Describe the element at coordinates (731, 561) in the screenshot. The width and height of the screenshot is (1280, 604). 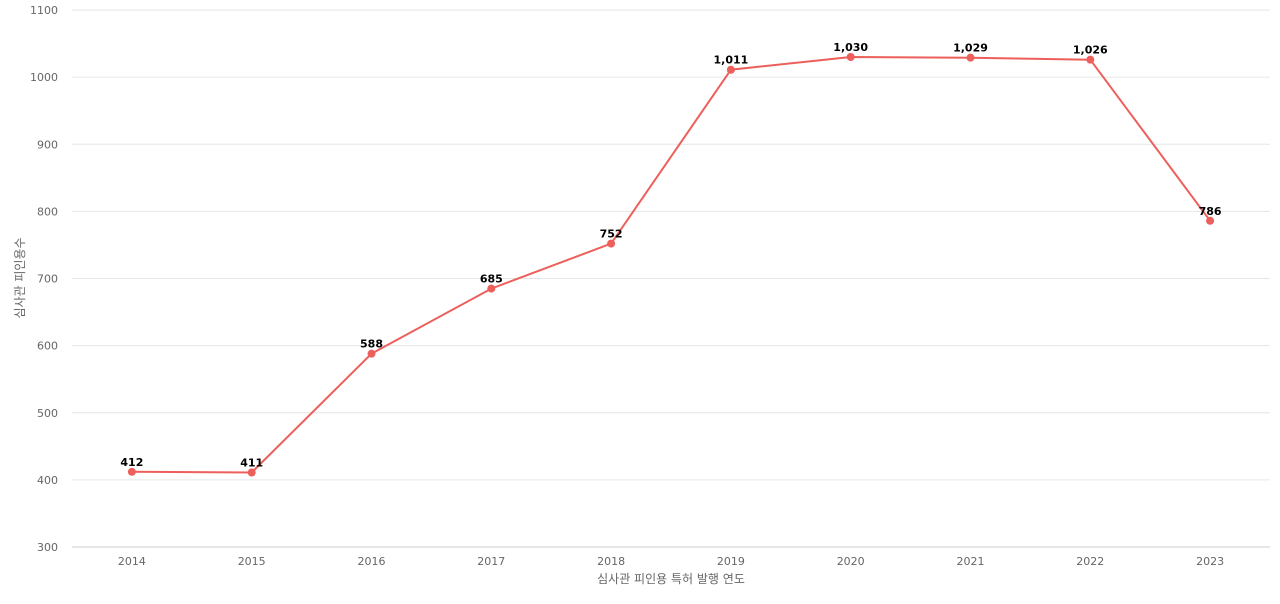
I see `x-tick-label: 2019` at that location.